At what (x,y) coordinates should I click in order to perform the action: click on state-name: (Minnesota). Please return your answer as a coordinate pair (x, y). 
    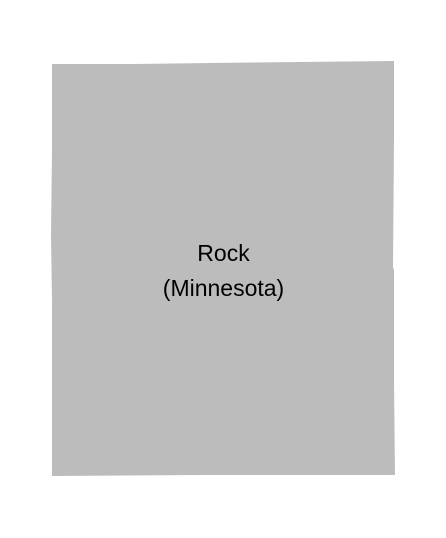
    Looking at the image, I should click on (223, 288).